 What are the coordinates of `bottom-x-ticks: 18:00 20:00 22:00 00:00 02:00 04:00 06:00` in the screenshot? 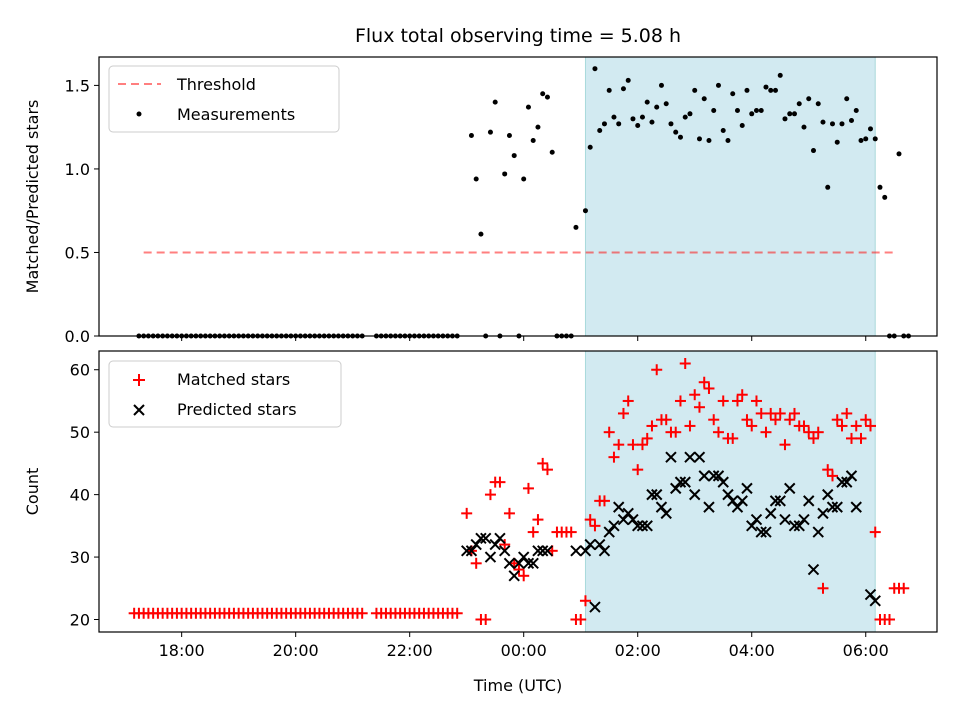 It's located at (524, 646).